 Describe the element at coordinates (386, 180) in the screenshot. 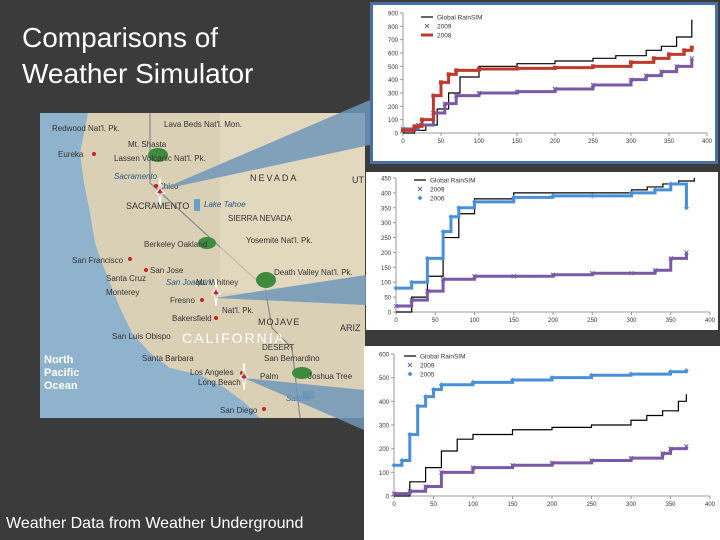

I see `y-tick-label: 450` at that location.